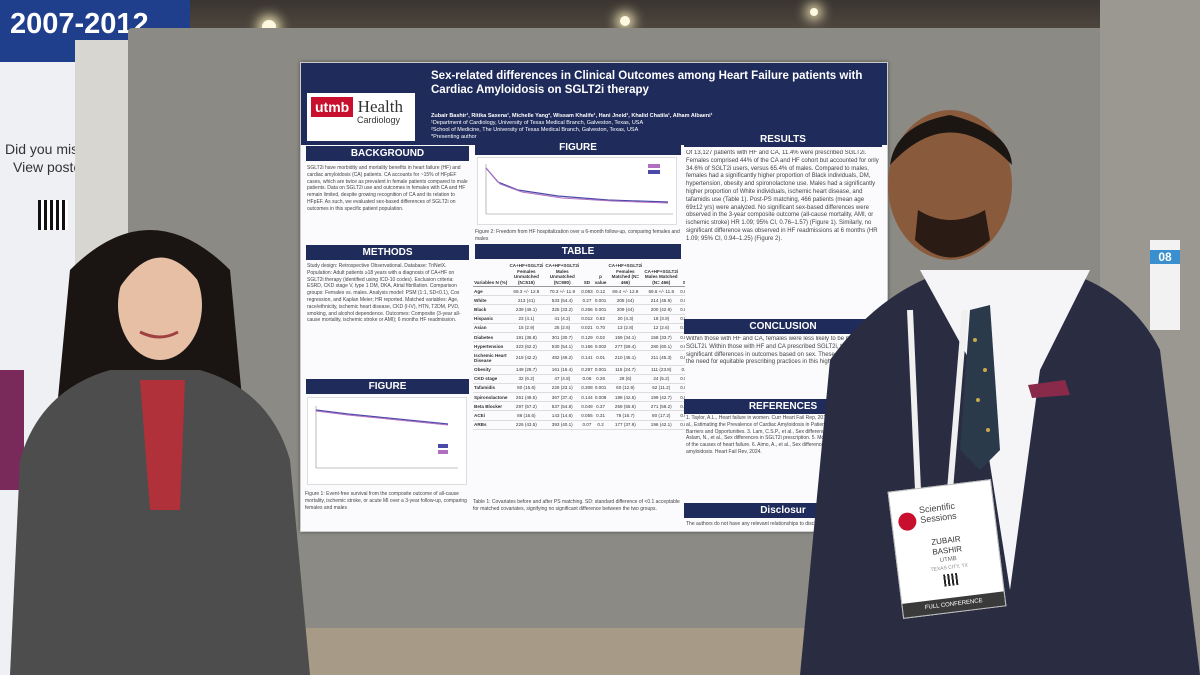 The height and width of the screenshot is (675, 1200). Describe the element at coordinates (491, 397) in the screenshot. I see `table-cell: Spironolactone` at that location.